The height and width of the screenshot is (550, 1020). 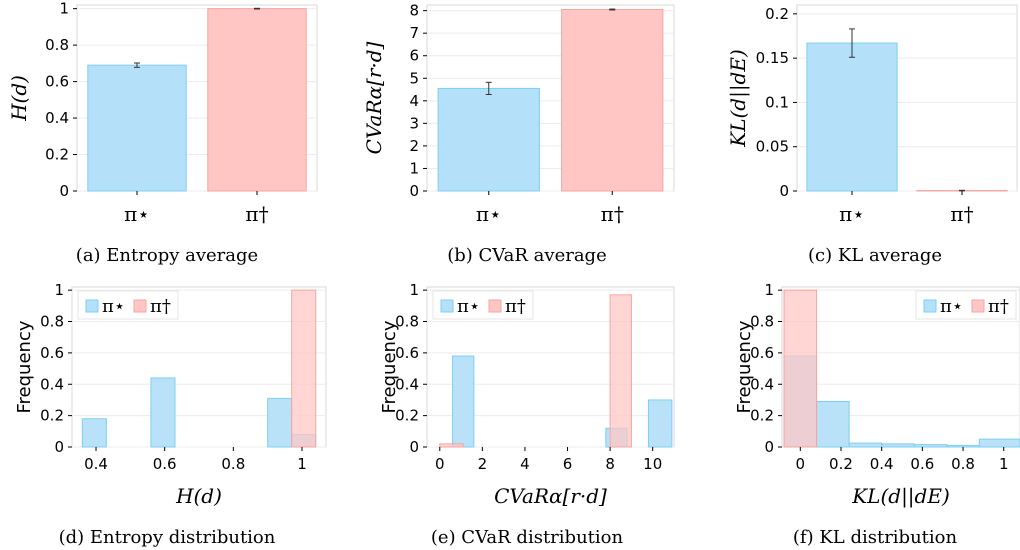 I want to click on y-tick-label: 8, so click(x=414, y=11).